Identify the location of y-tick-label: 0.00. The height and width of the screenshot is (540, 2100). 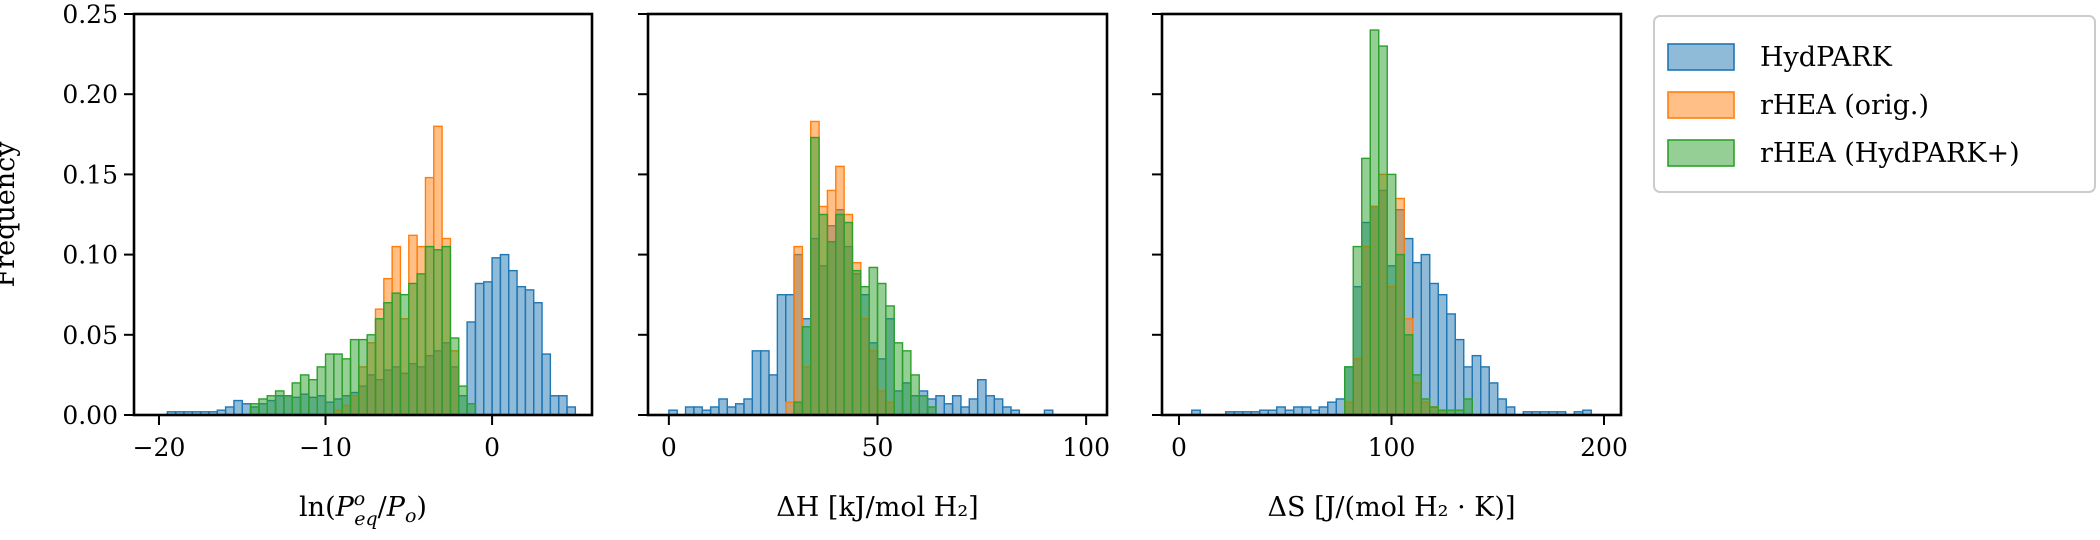
(90, 415).